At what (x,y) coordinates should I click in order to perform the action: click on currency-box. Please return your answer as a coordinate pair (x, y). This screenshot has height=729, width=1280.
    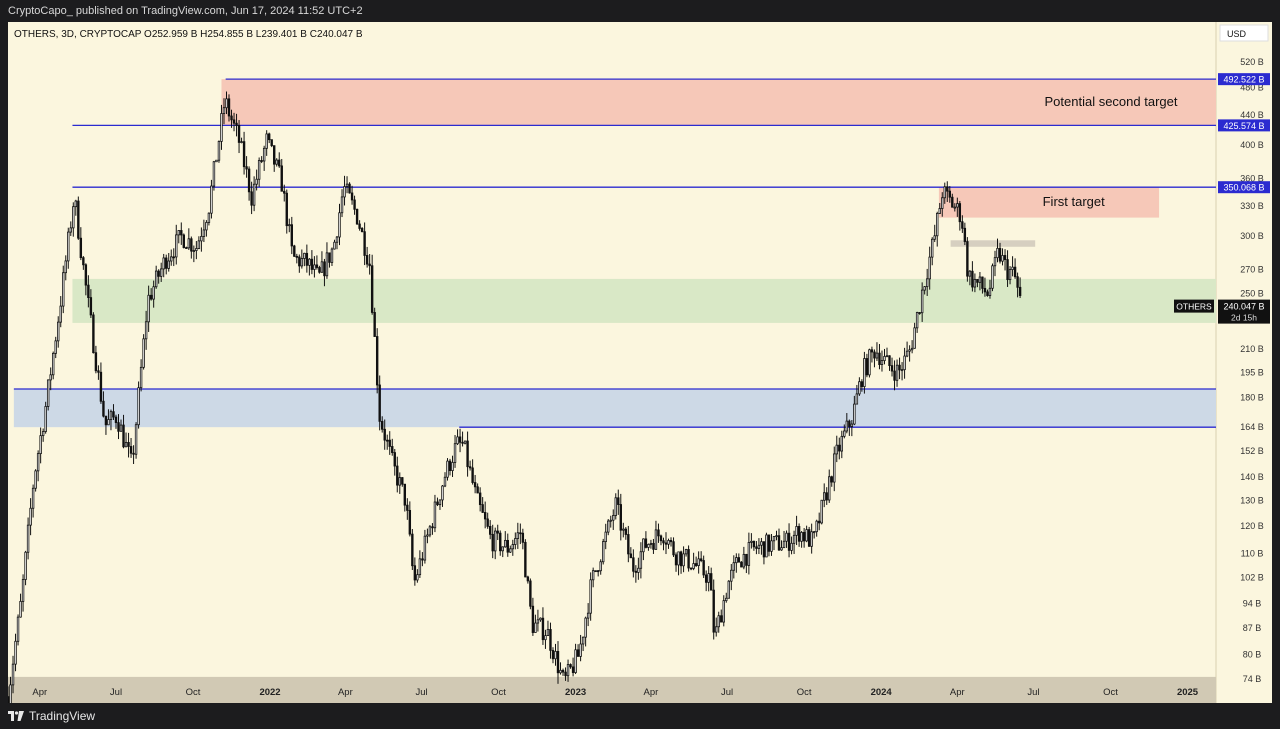
    Looking at the image, I should click on (1244, 33).